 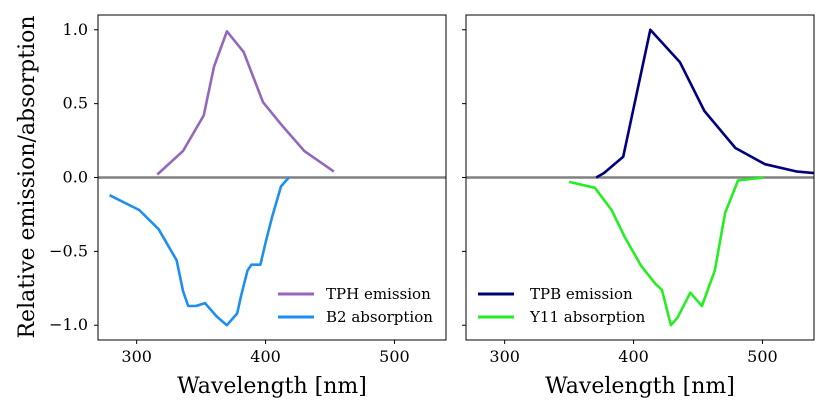 I want to click on legend-label-tpb-emission: TPB emission, so click(x=581, y=294).